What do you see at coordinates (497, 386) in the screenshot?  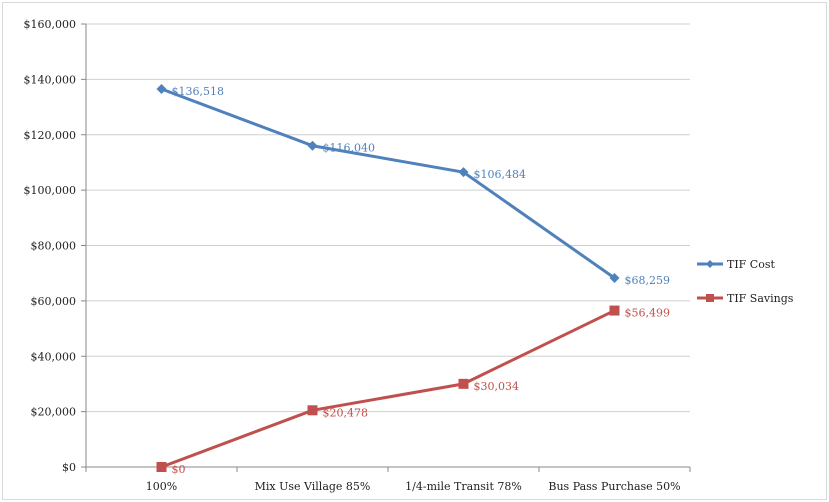 I see `data-label: $30,034` at bounding box center [497, 386].